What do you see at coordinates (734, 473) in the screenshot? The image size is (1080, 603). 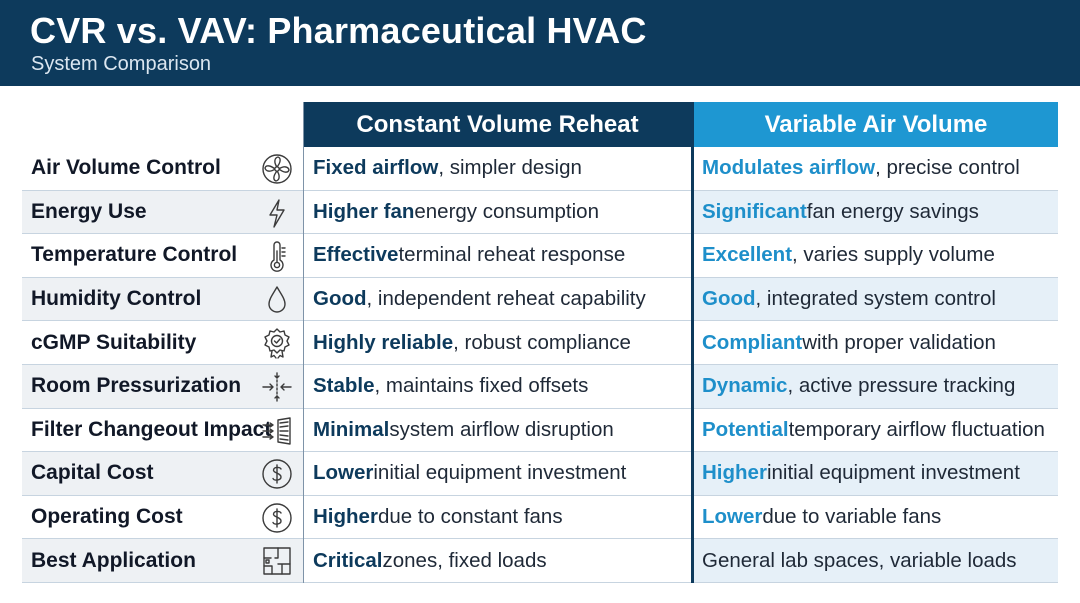 I see `vav-key-phrase: Higher` at bounding box center [734, 473].